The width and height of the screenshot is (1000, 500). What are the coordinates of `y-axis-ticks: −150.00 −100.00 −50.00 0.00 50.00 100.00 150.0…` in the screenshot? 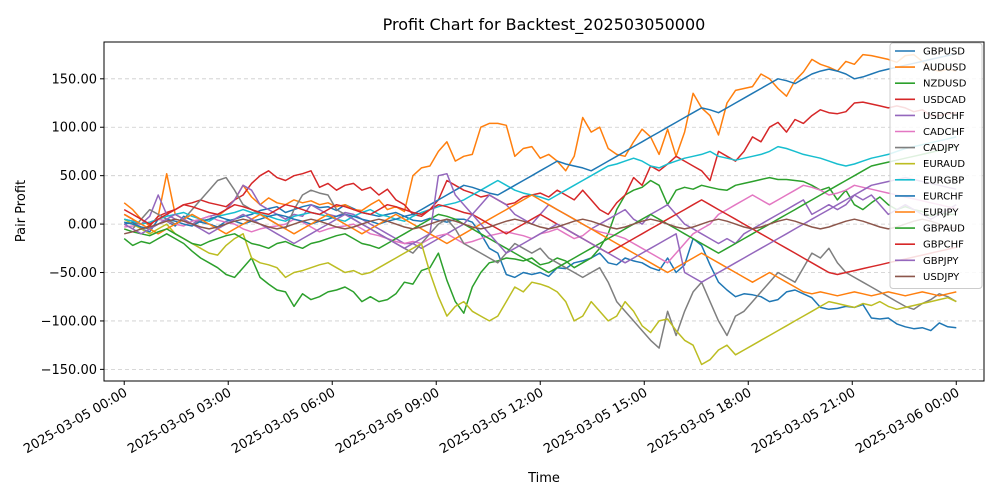 It's located at (72, 225).